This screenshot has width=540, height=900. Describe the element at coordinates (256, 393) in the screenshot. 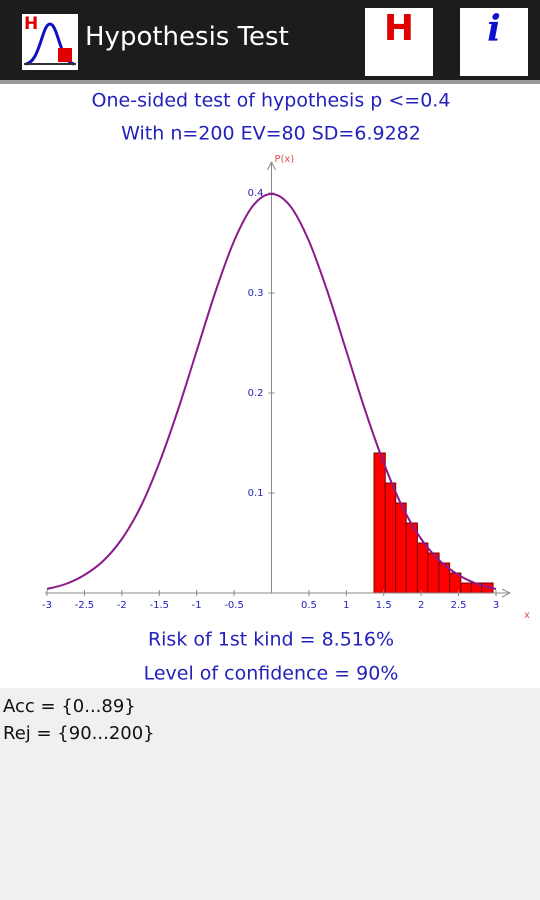

I see `y-tick-label: 0.2` at that location.